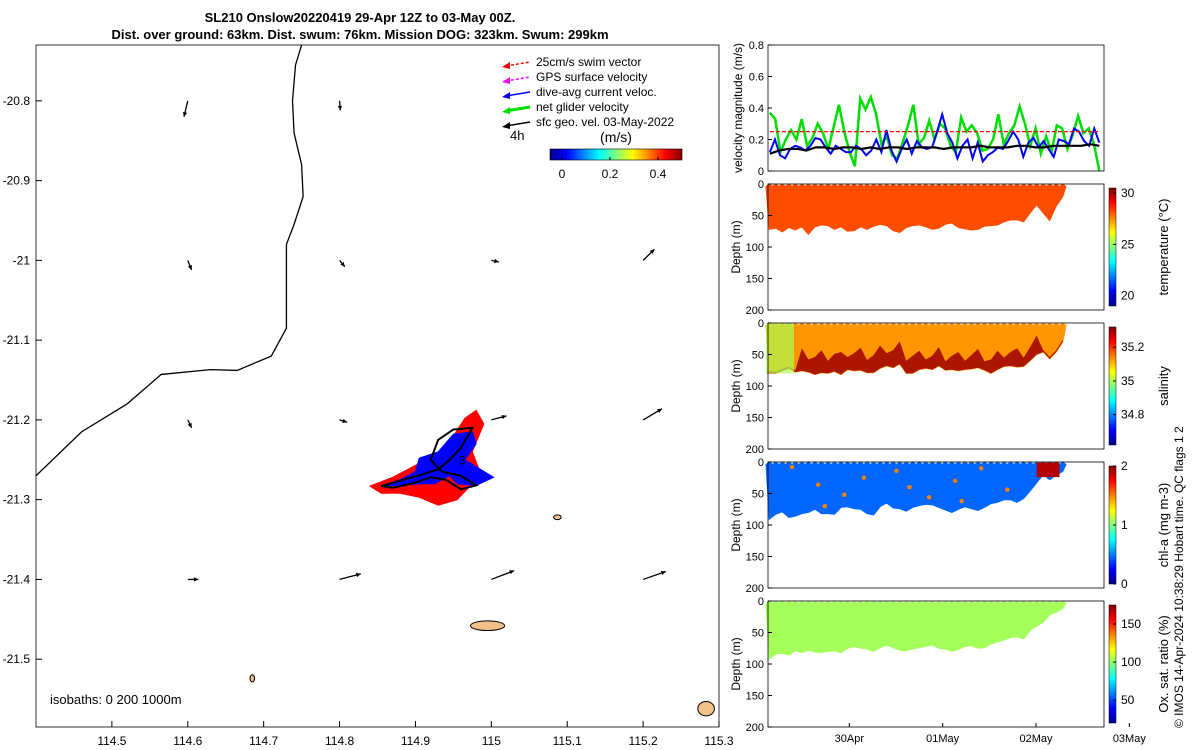 The width and height of the screenshot is (1200, 750). Describe the element at coordinates (1128, 381) in the screenshot. I see `section-colorbar-tick-label: 35` at that location.